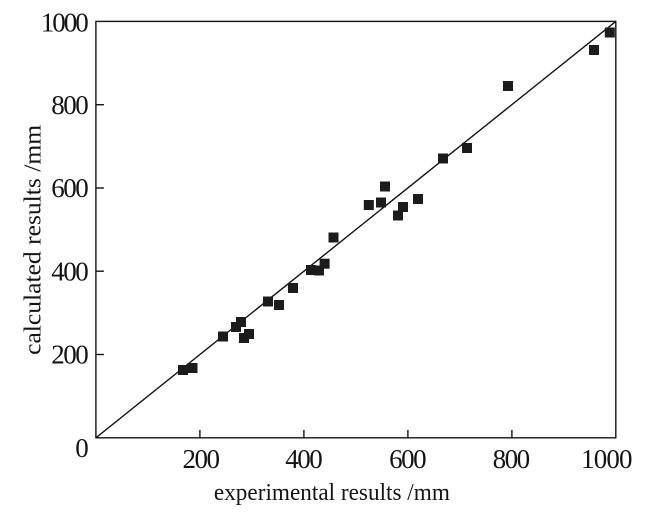  Describe the element at coordinates (332, 492) in the screenshot. I see `svg-text: experimental results /mm` at that location.